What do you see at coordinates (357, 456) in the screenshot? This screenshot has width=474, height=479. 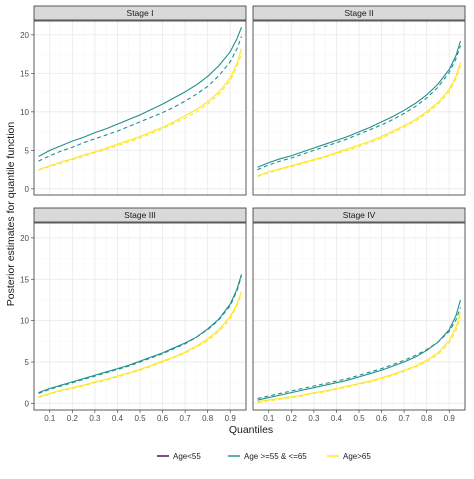 I see `legend-label: Age>65` at bounding box center [357, 456].